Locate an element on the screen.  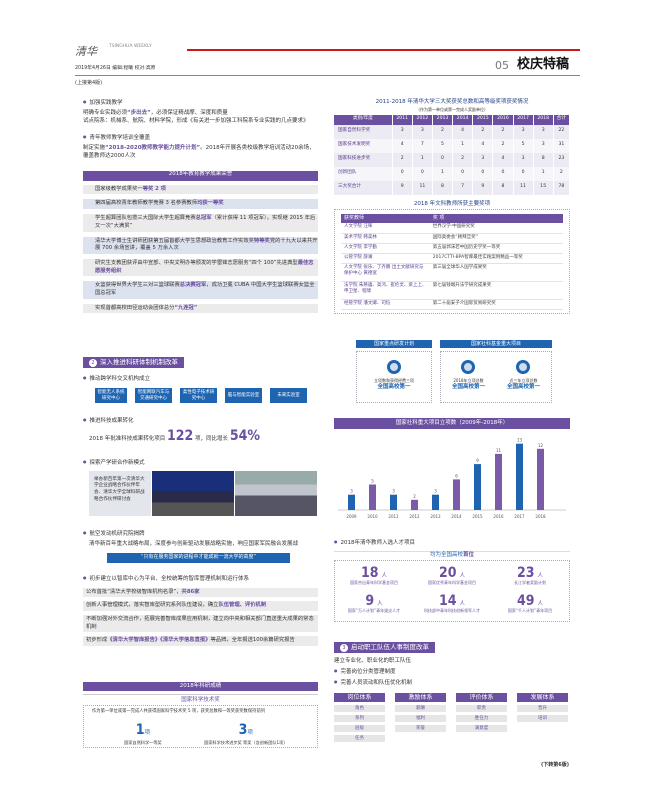
row-text: 公布首批“清华大学校级智库机构名录”， is located at coordinates (134, 591).